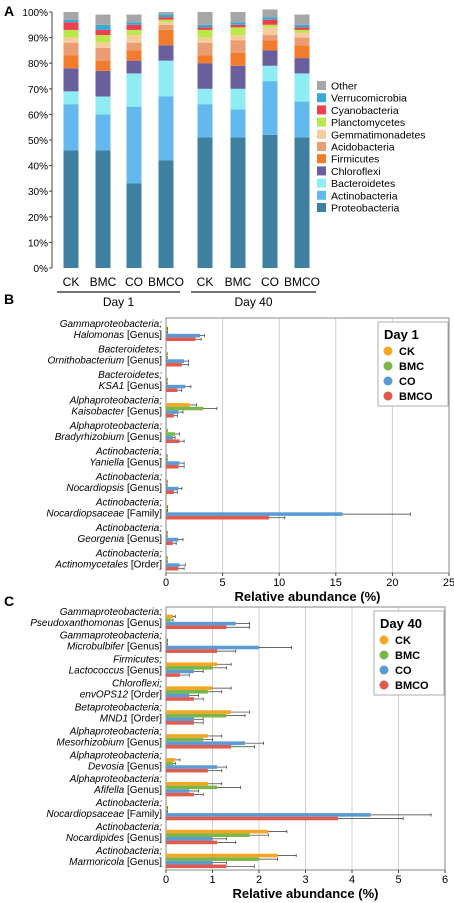  Describe the element at coordinates (108, 790) in the screenshot. I see `category-taxon: Afifella` at that location.